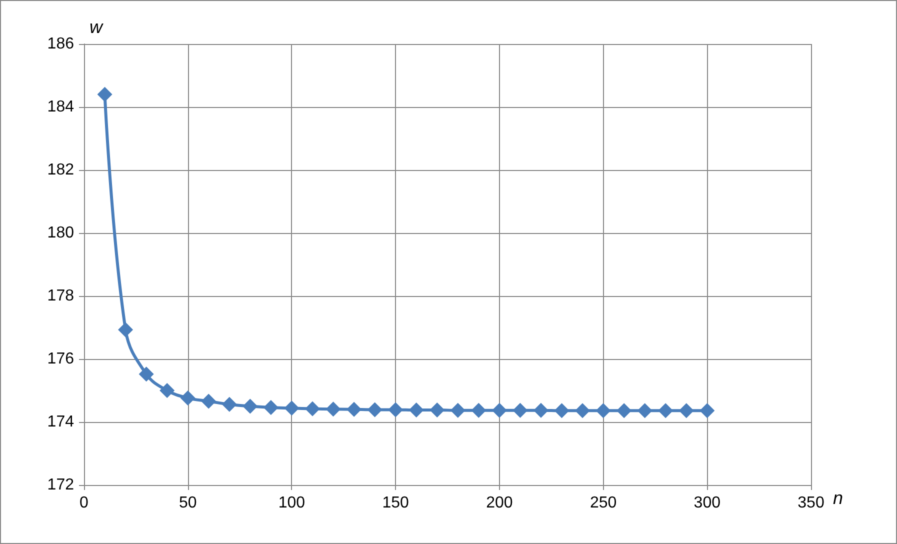  Describe the element at coordinates (84, 503) in the screenshot. I see `x-tick-label: 0` at that location.